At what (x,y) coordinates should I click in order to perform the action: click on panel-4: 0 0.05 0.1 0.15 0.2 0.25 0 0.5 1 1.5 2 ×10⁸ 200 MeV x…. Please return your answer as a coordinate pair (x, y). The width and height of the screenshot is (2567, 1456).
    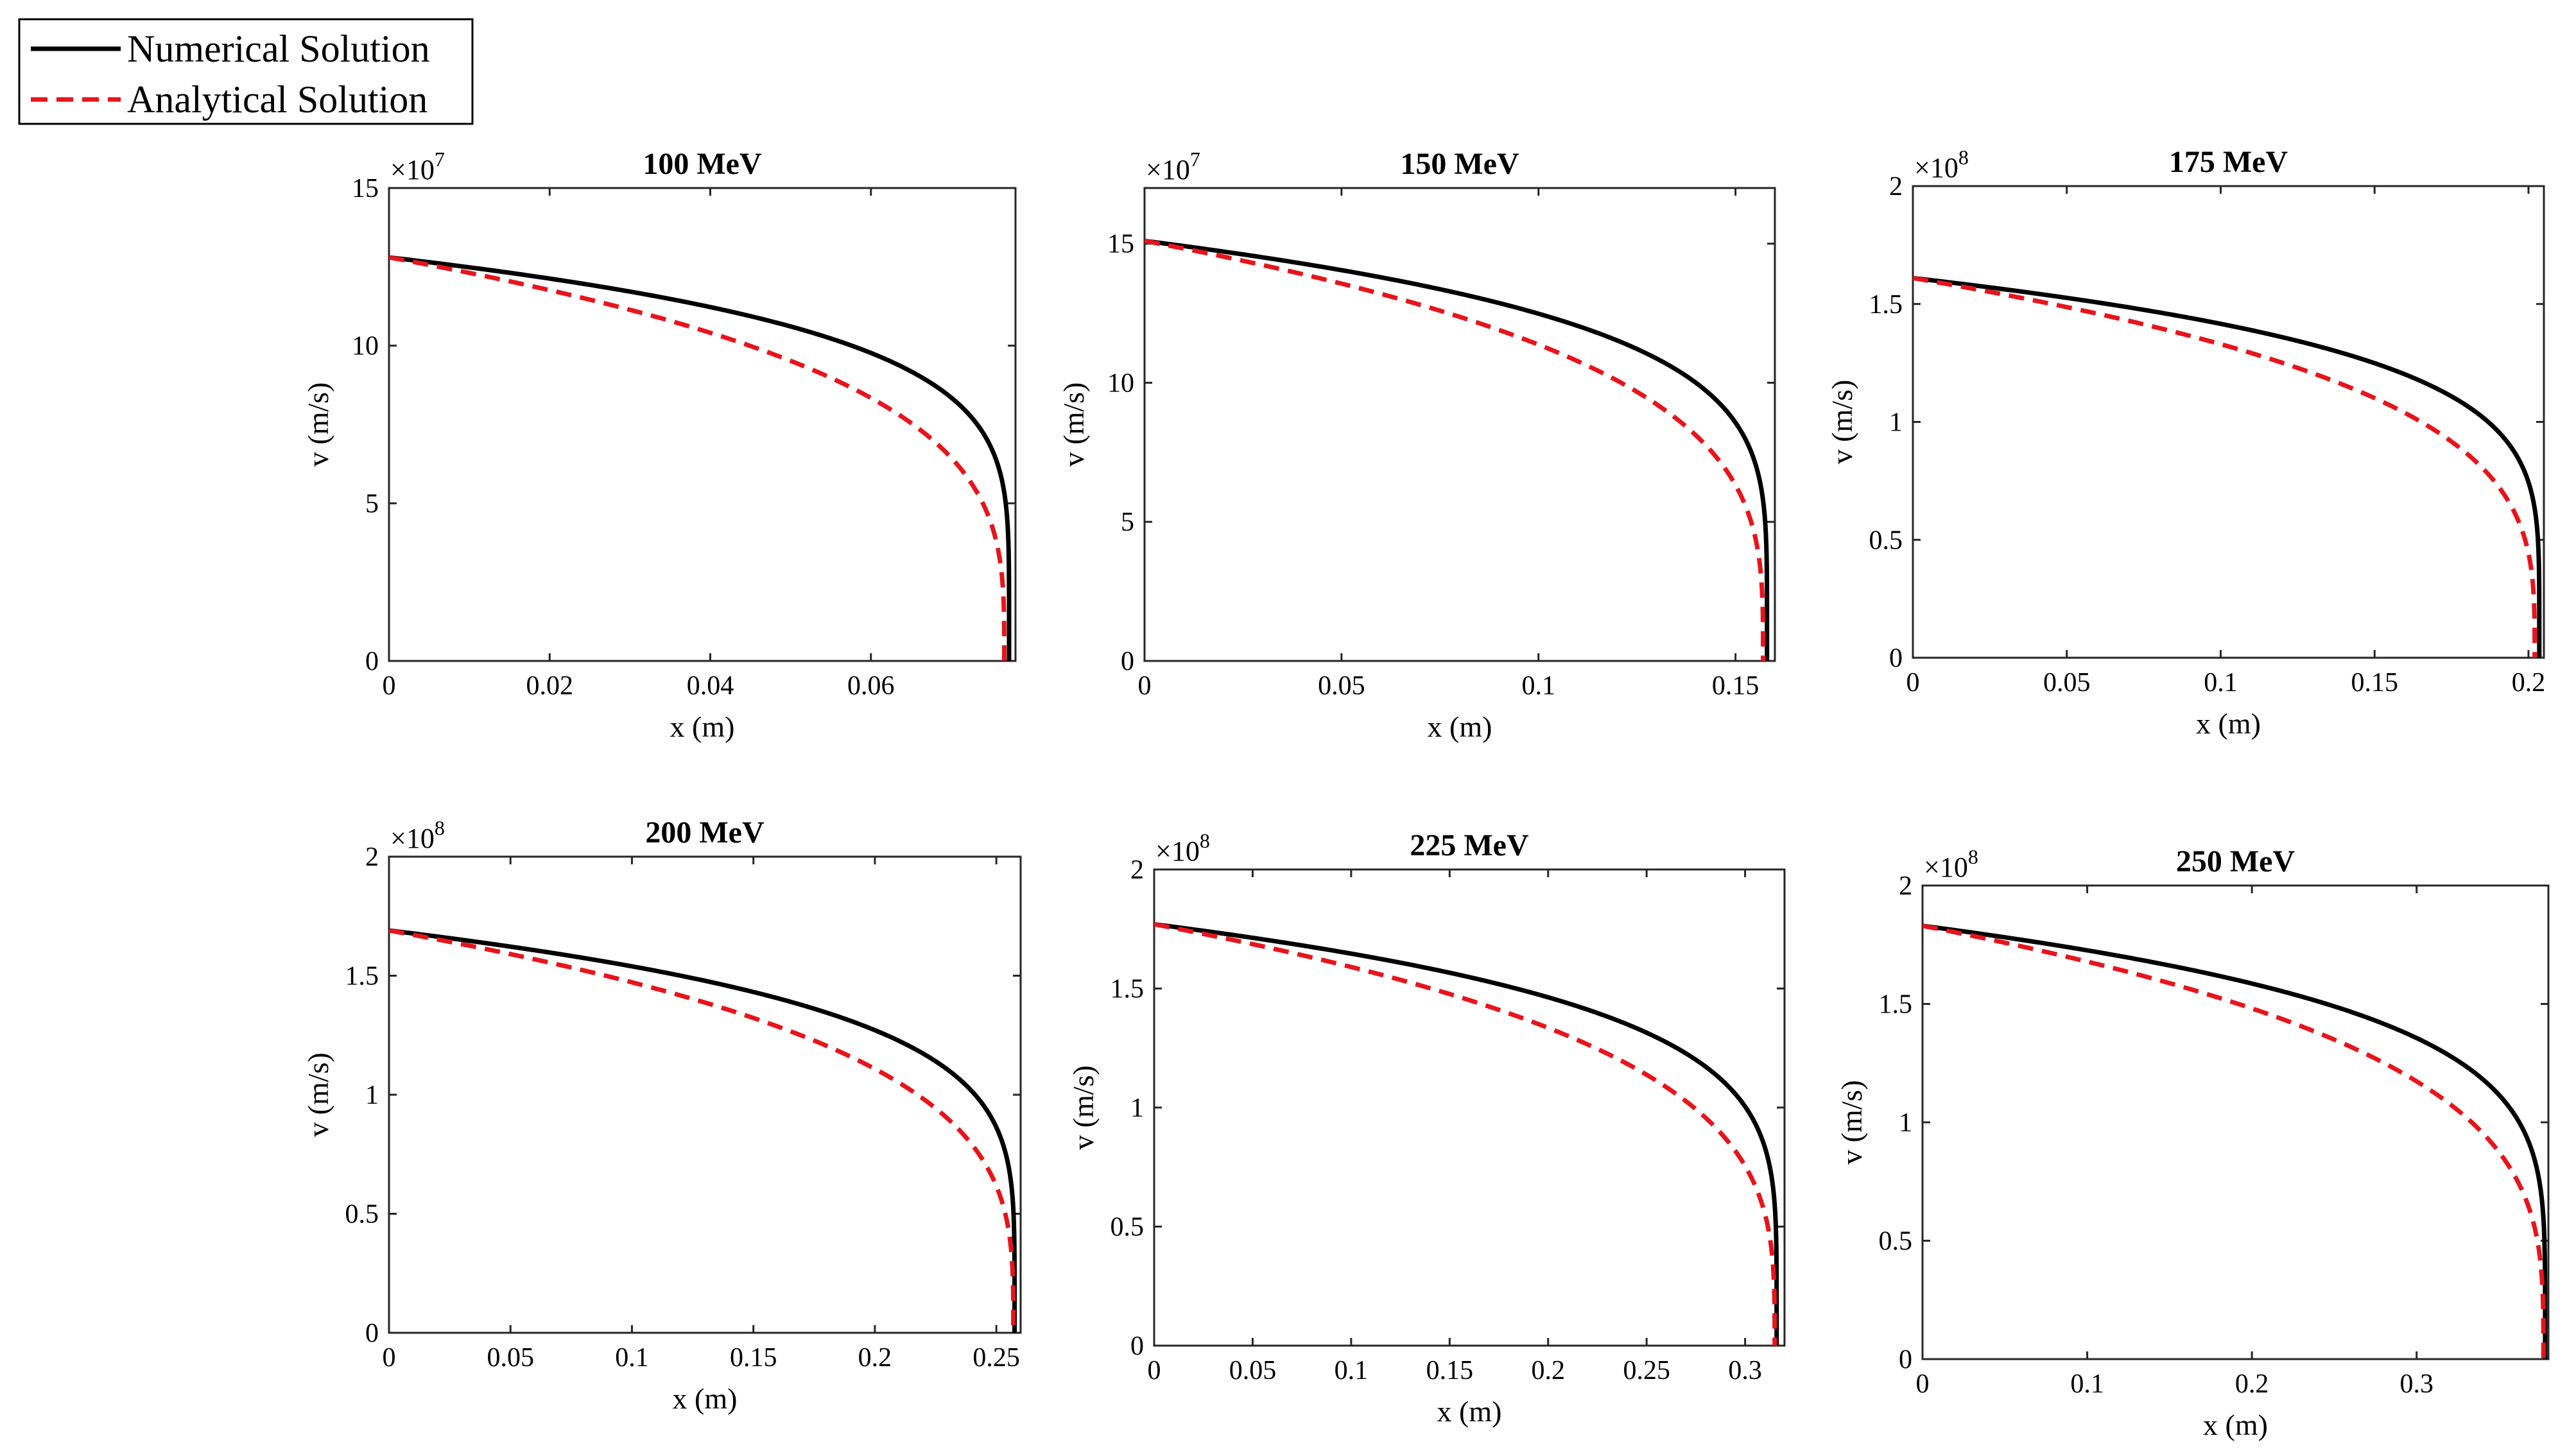
    Looking at the image, I should click on (662, 1115).